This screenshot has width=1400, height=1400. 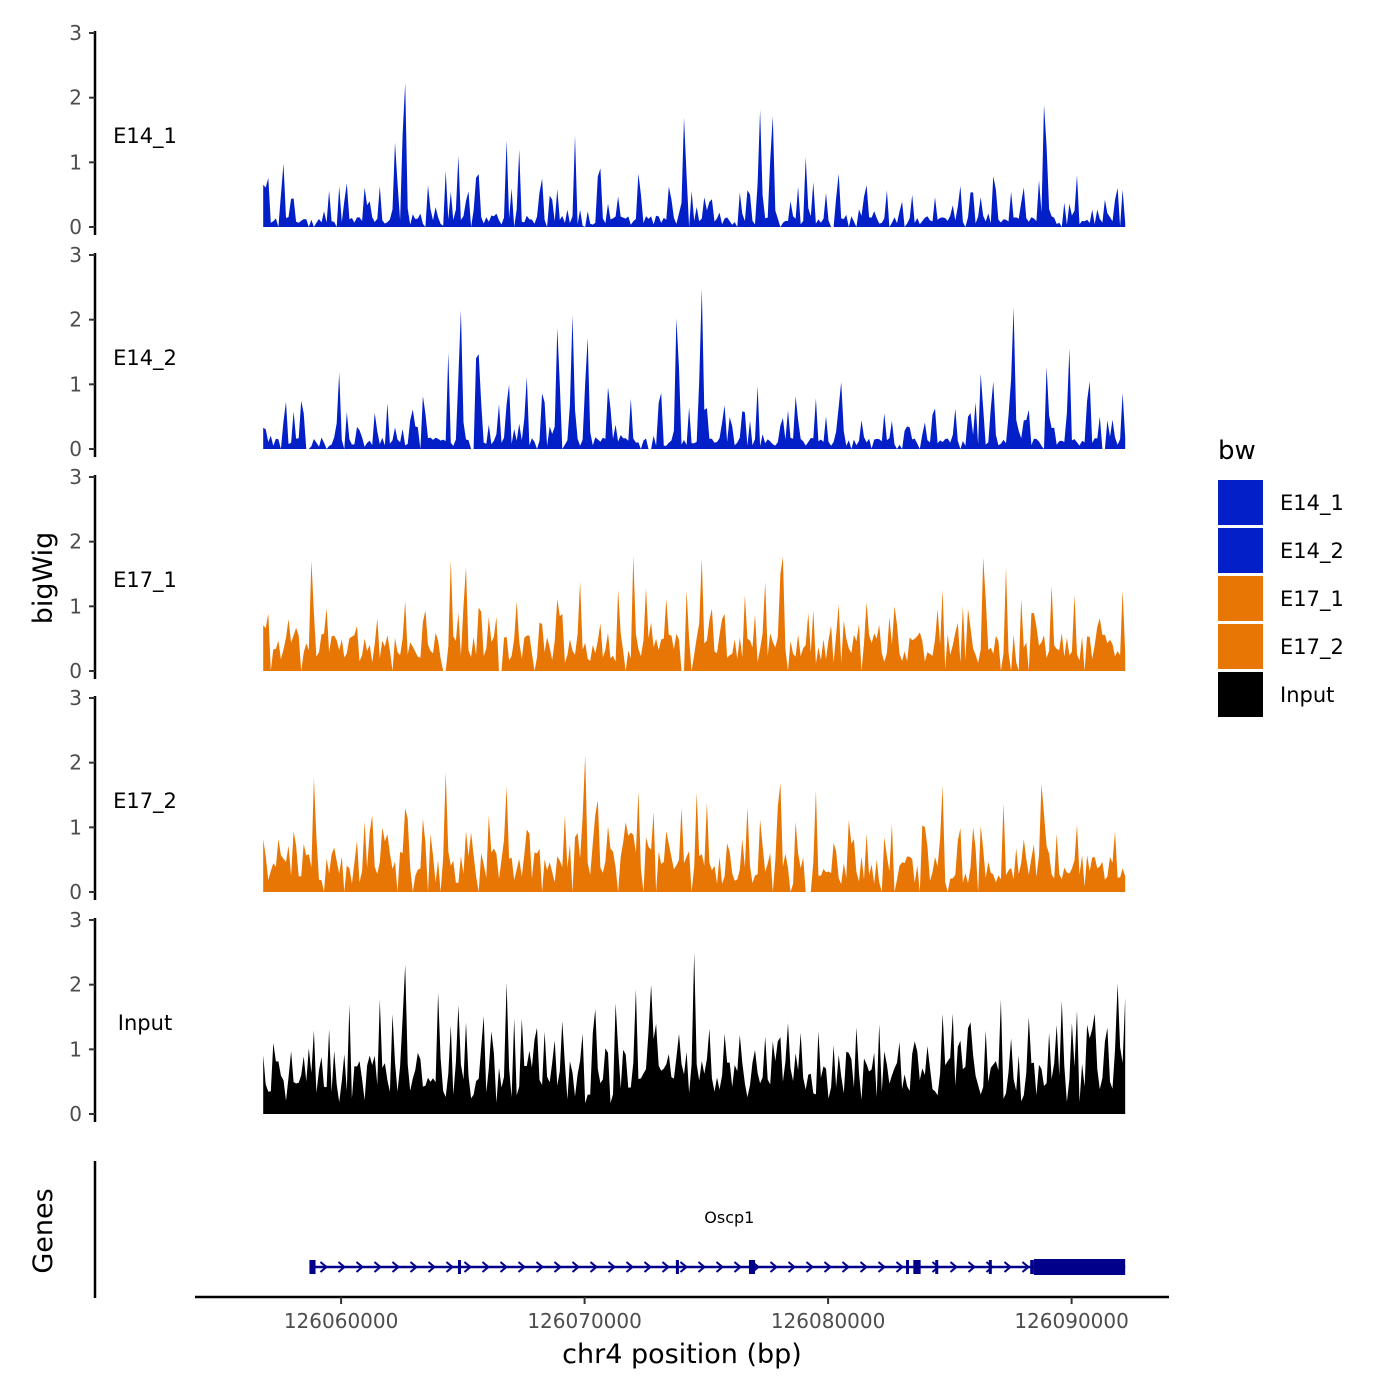 I want to click on track-label: Input, so click(x=145, y=1023).